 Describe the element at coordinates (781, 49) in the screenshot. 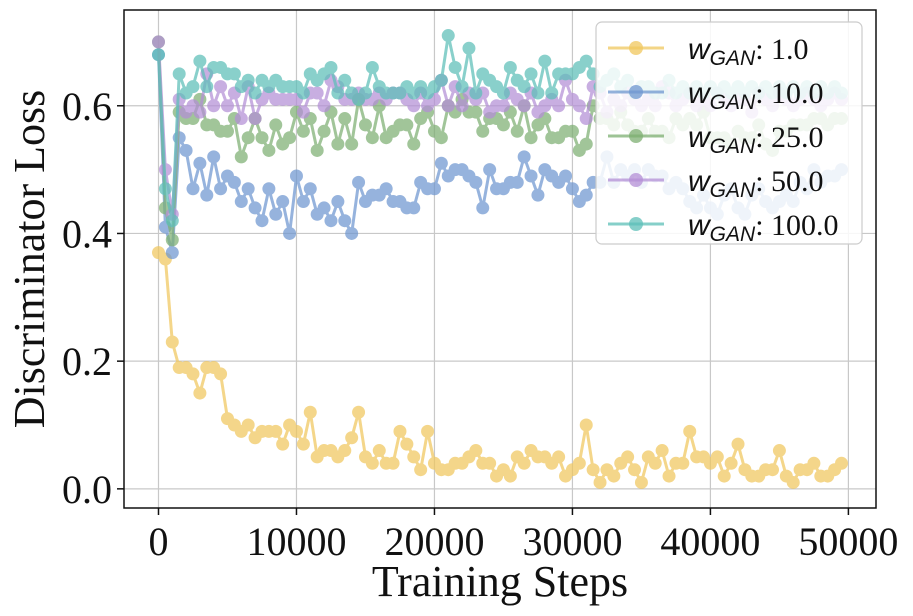

I see `legend-value: : 1.0` at that location.